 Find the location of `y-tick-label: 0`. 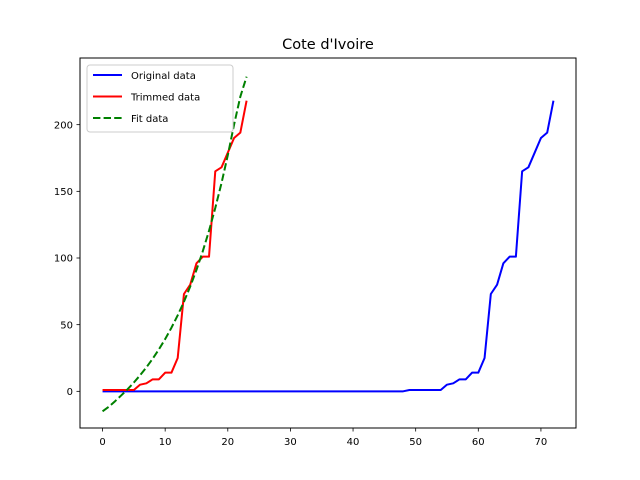

y-tick-label: 0 is located at coordinates (70, 392).